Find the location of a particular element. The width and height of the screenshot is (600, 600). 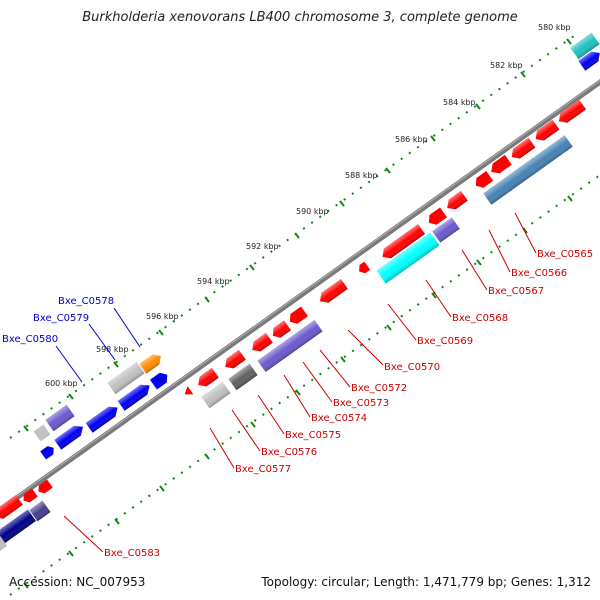

forward-leaders is located at coordinates (98, 345).